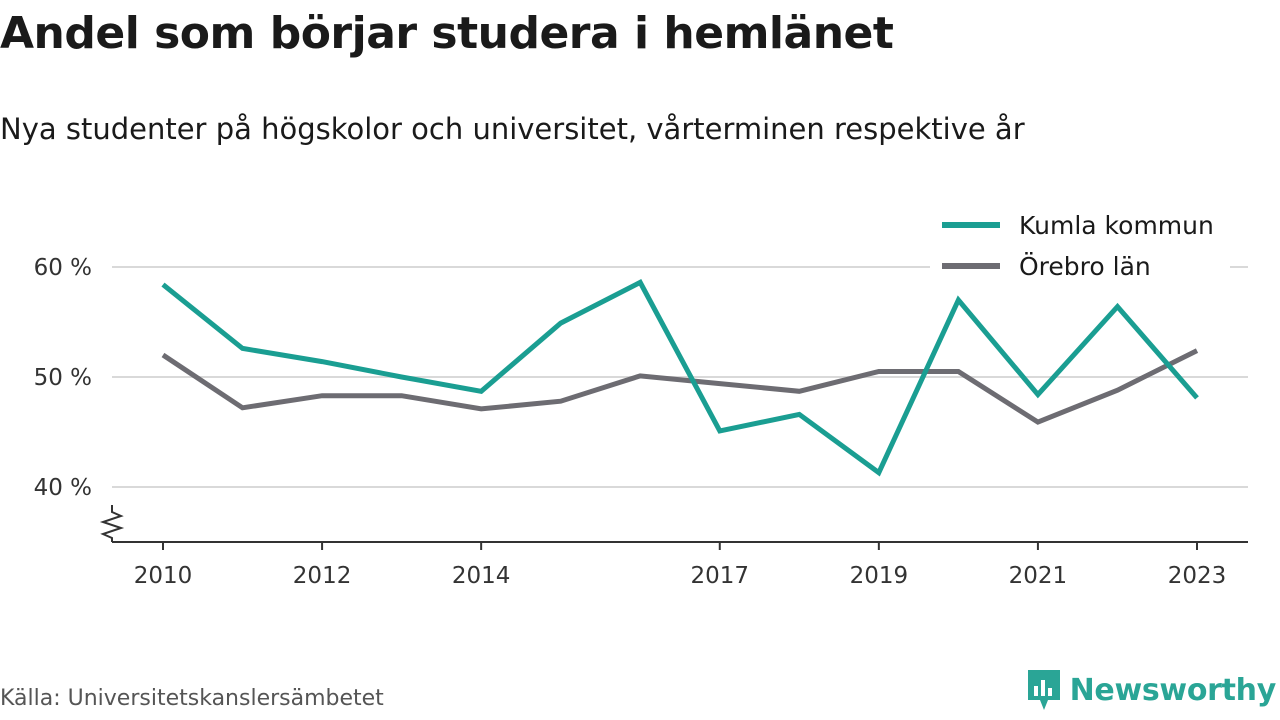 Image resolution: width=1280 pixels, height=720 pixels. What do you see at coordinates (112, 523) in the screenshot?
I see `axis-break-icon` at bounding box center [112, 523].